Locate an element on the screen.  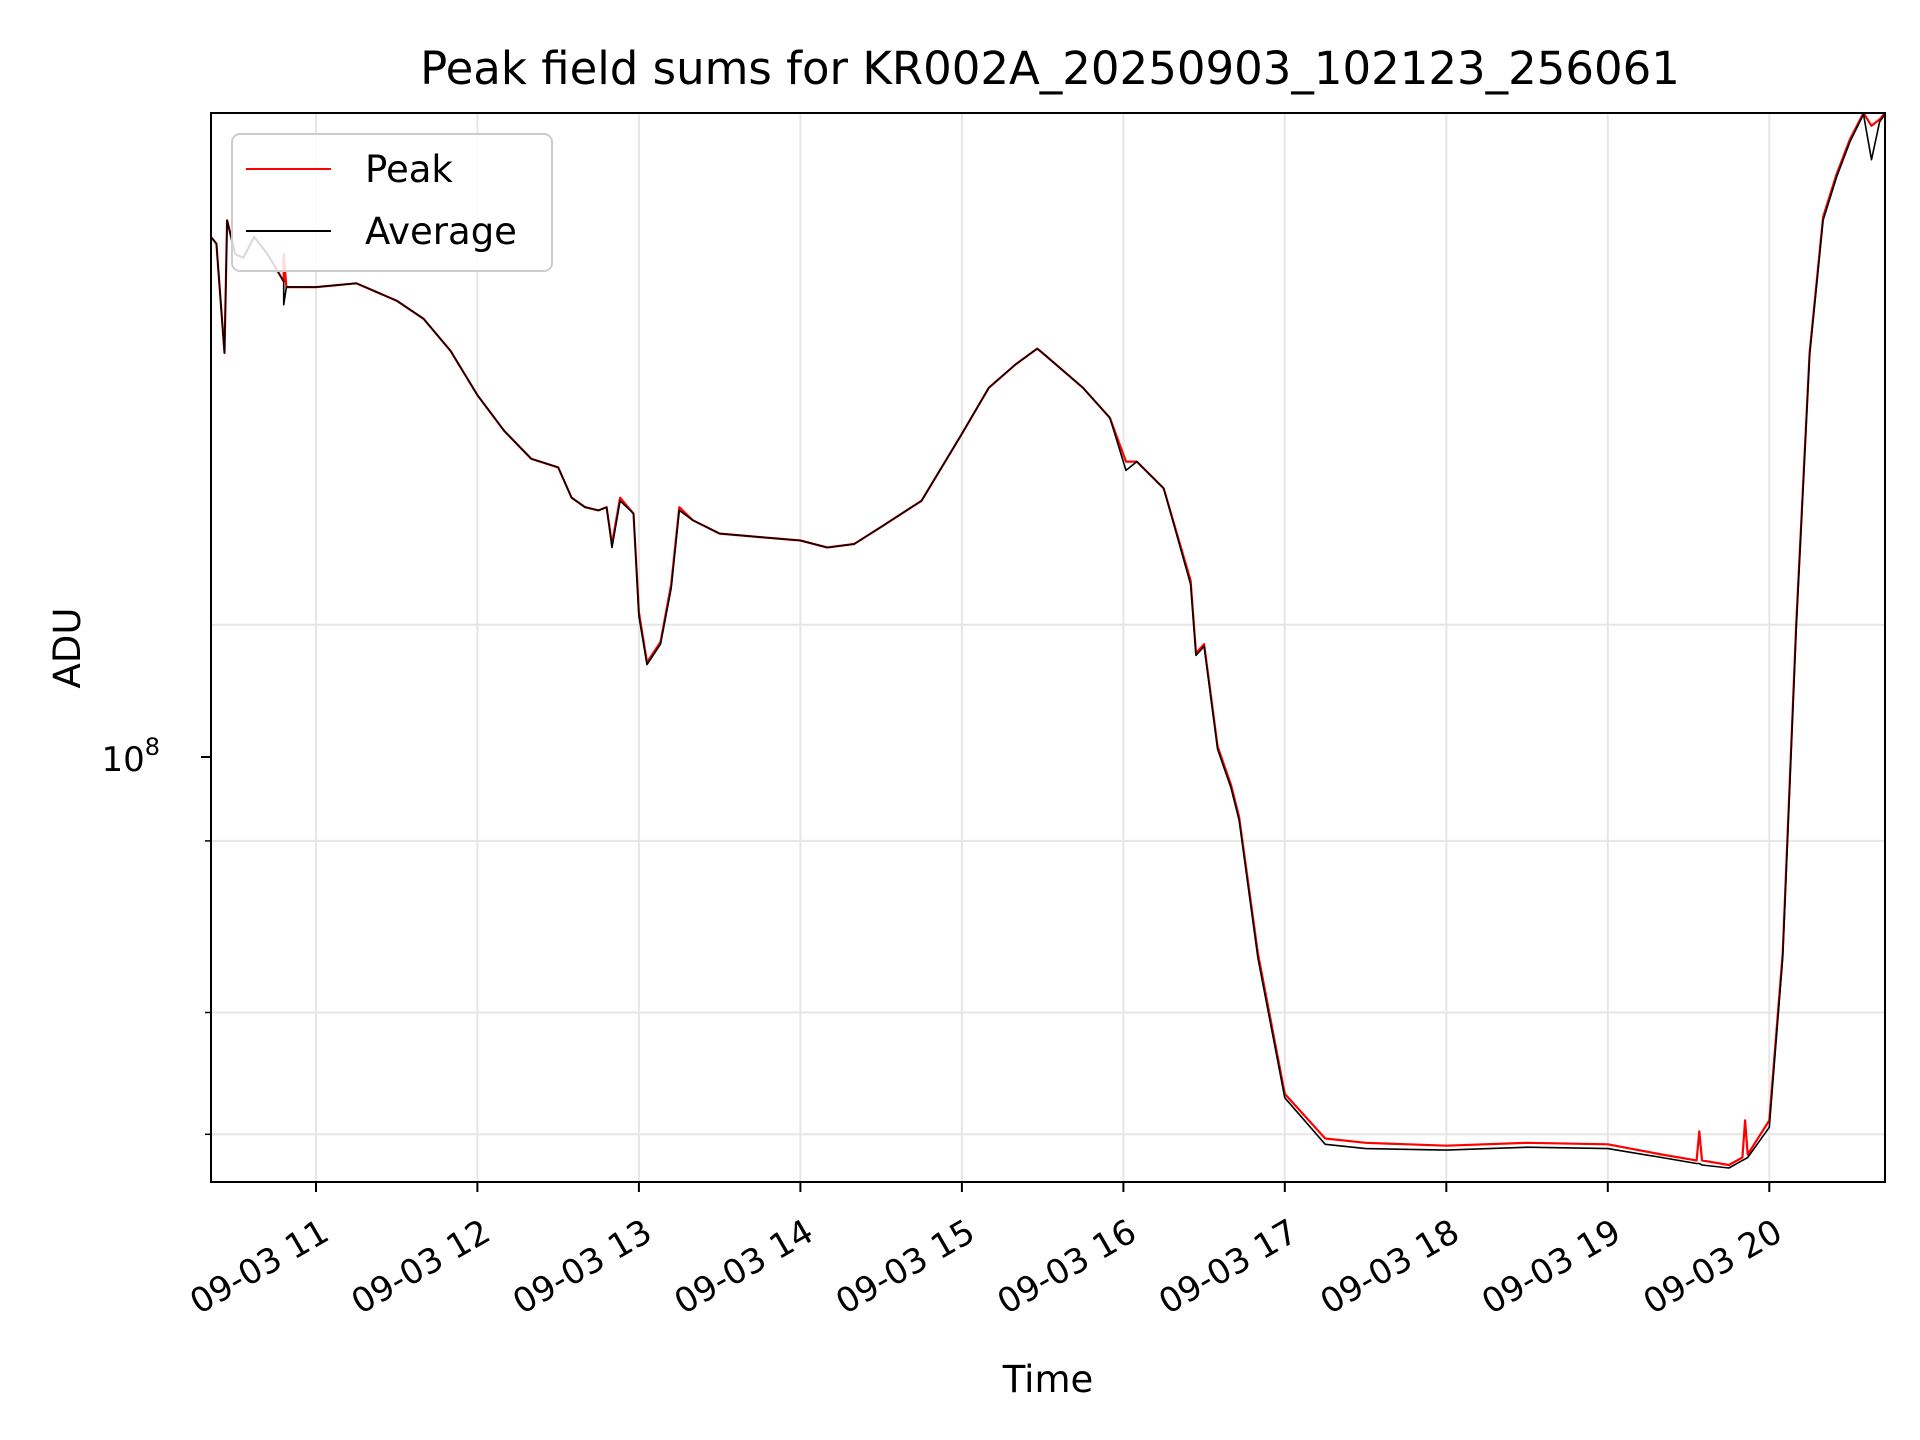
legend: Peak Average is located at coordinates (392, 202).